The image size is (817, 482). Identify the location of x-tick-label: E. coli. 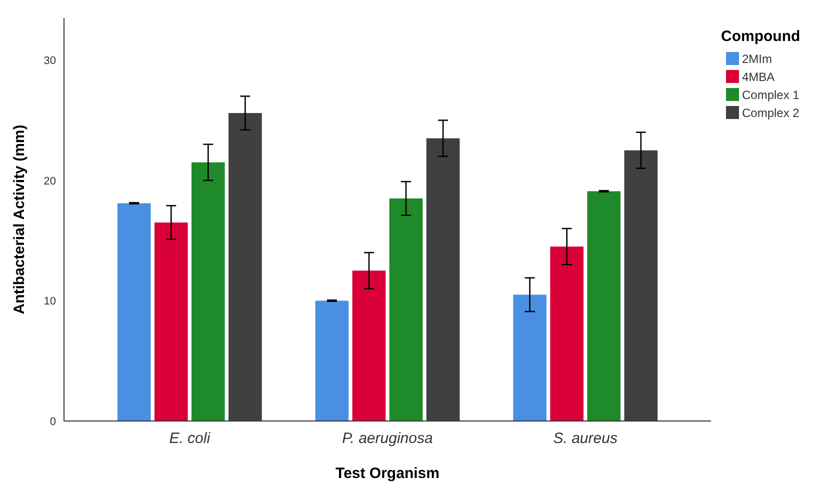
(190, 438).